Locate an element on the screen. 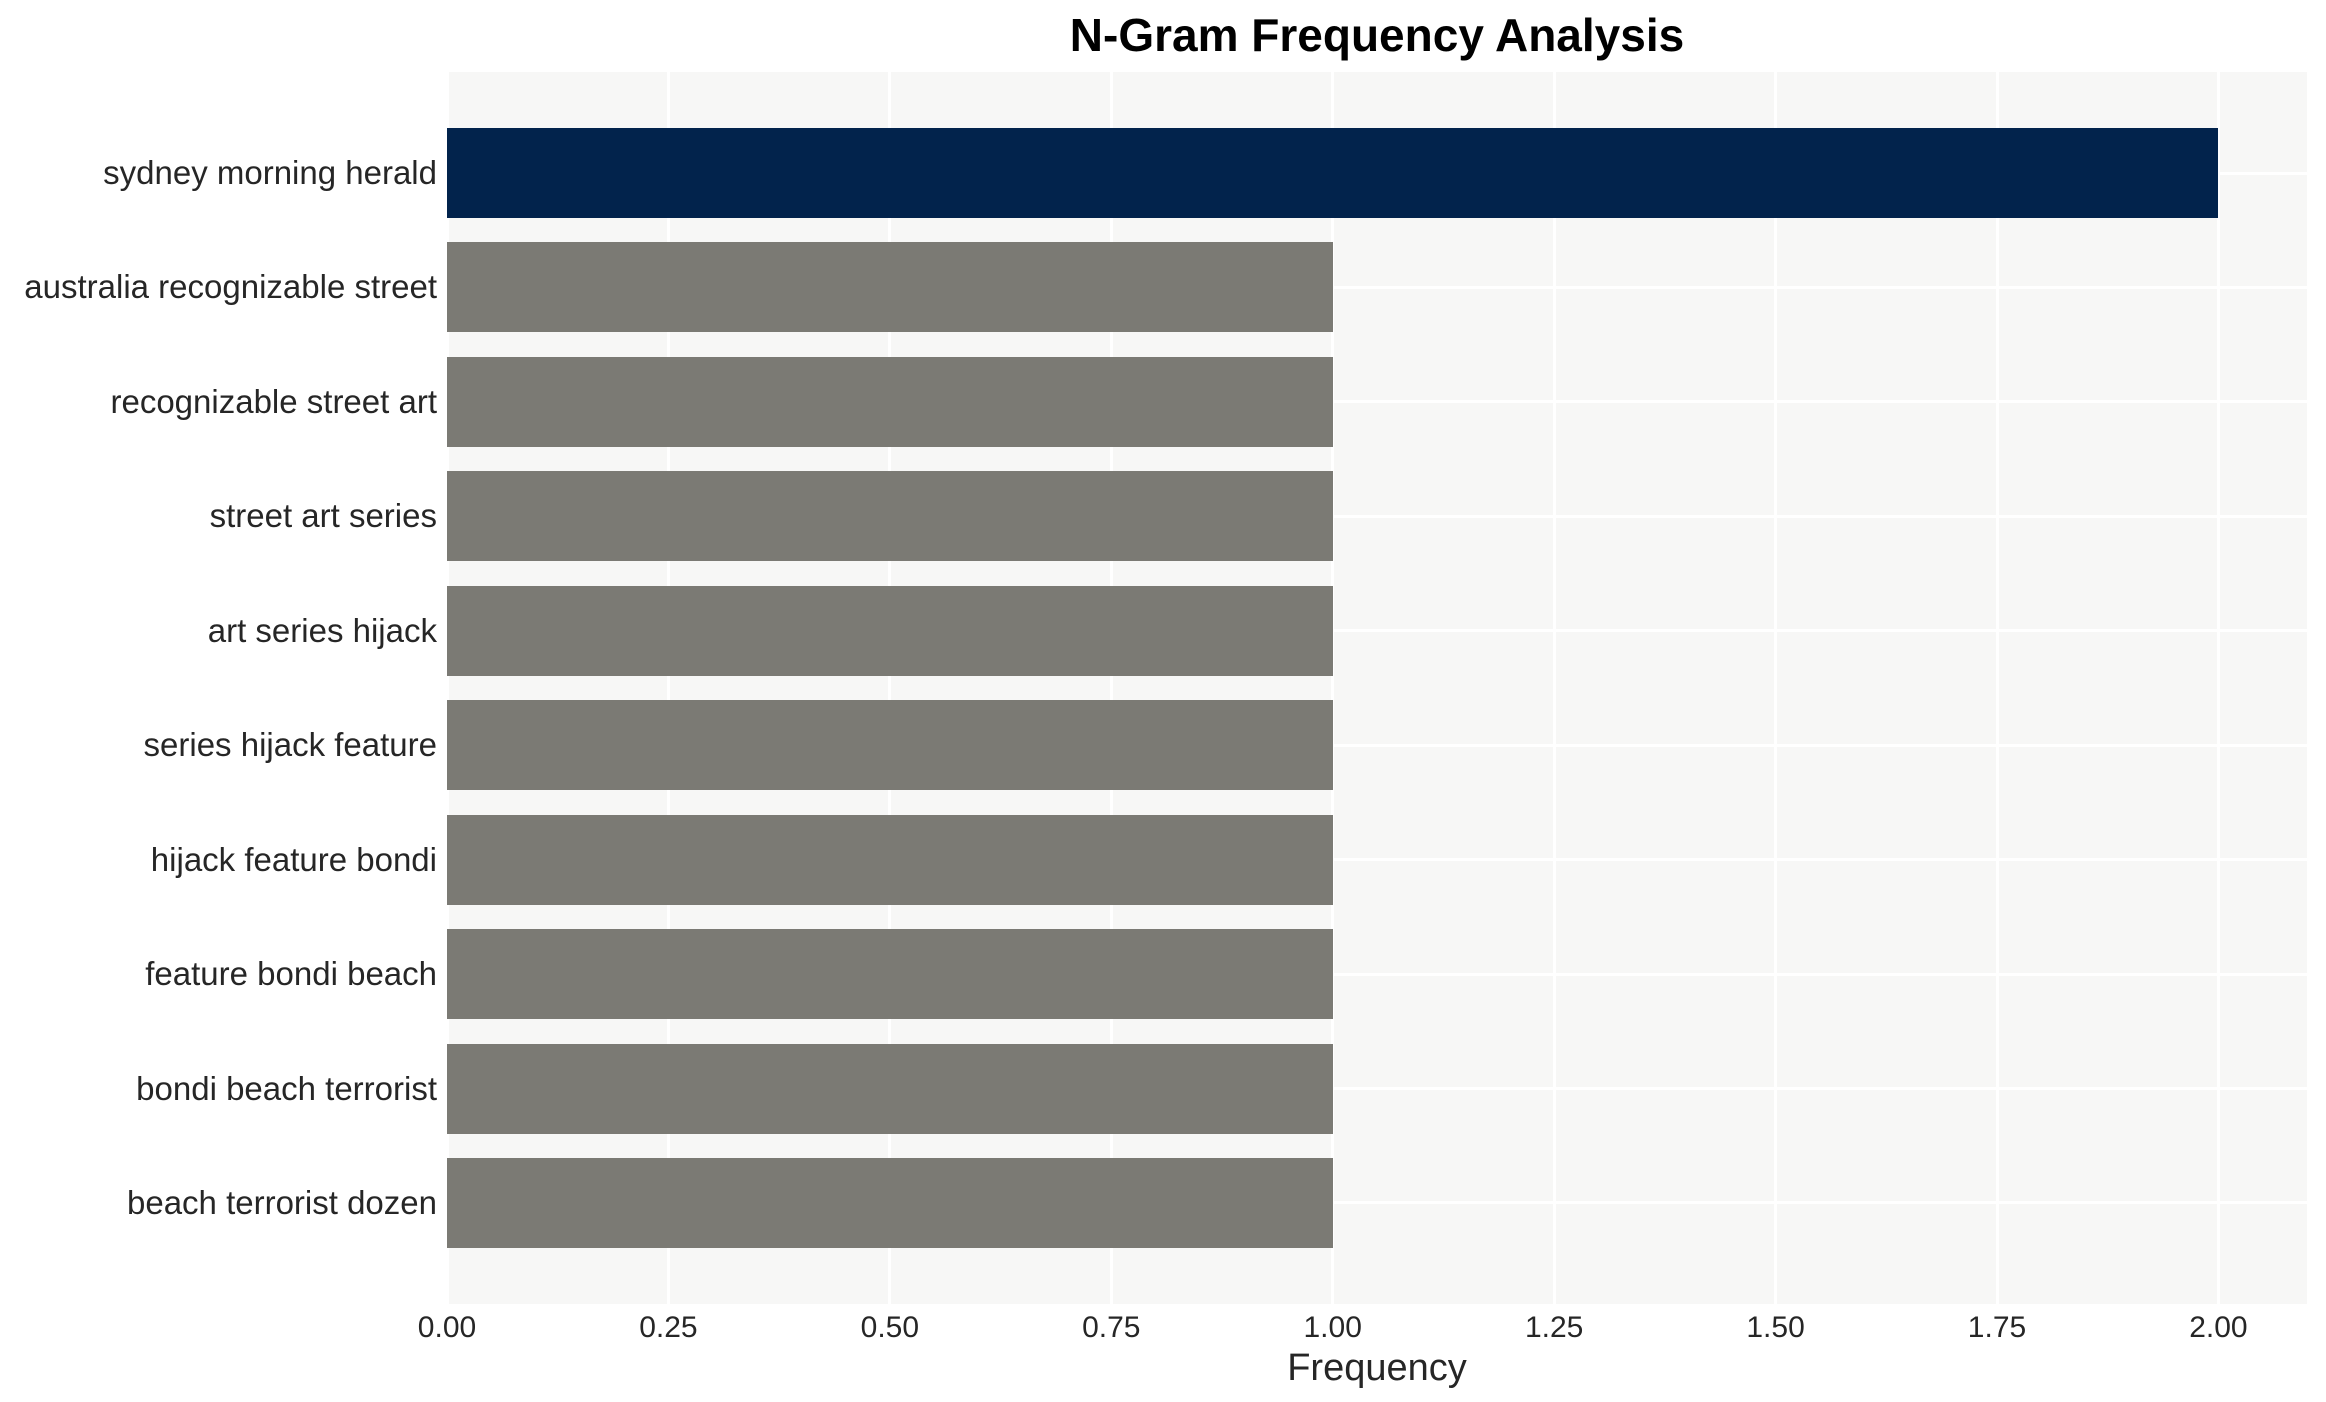  bar-hijack-feature-bondi is located at coordinates (890, 859).